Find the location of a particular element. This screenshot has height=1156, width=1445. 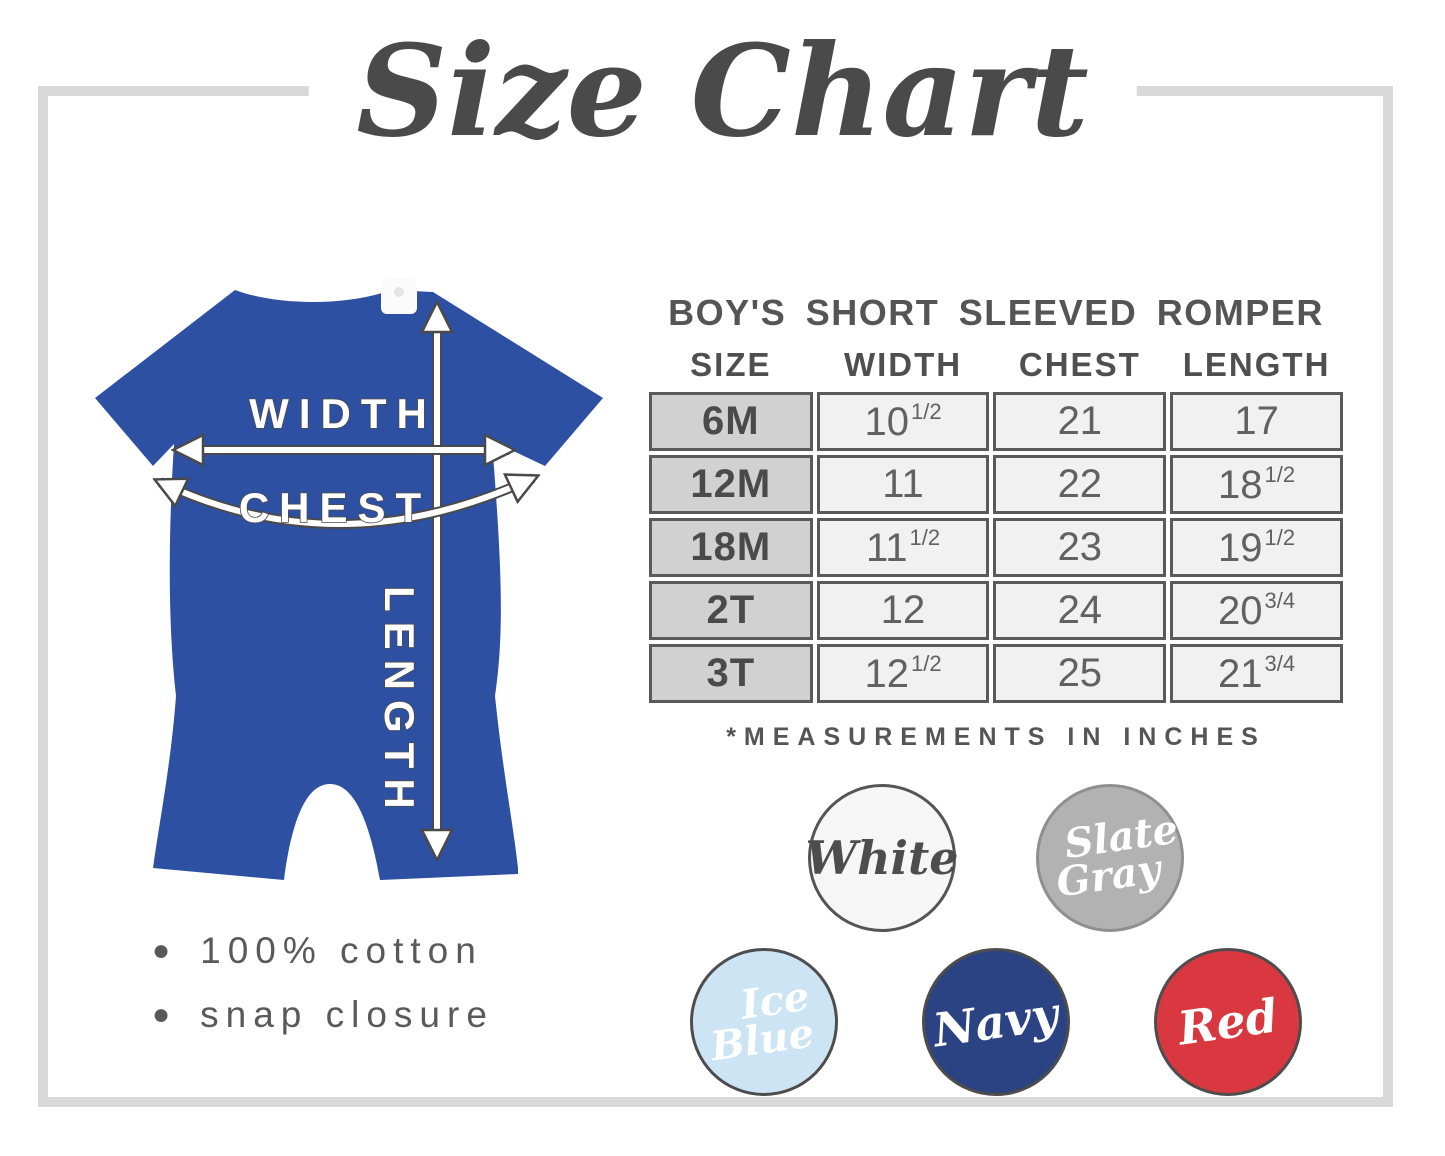

color-swatch-navy: Navy is located at coordinates (996, 1022).